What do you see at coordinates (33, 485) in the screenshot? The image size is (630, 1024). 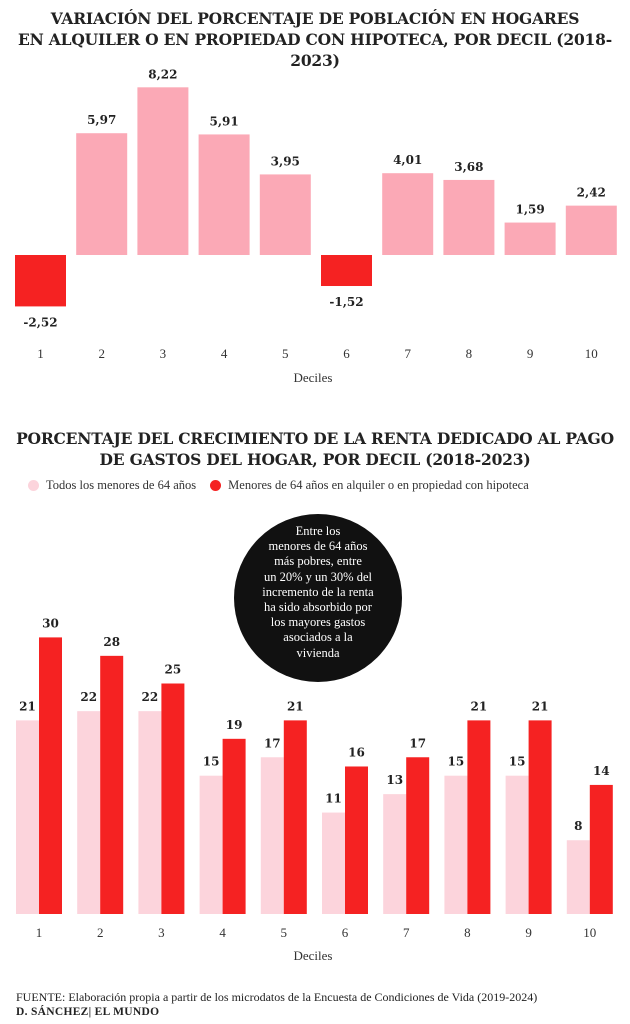 I see `legend-swatch-light` at bounding box center [33, 485].